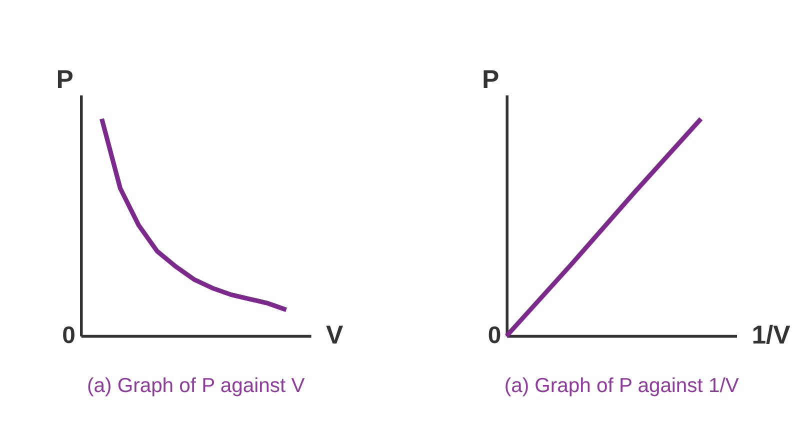 This screenshot has height=423, width=800. I want to click on text: (a) Graph of P against 1/V, so click(622, 385).